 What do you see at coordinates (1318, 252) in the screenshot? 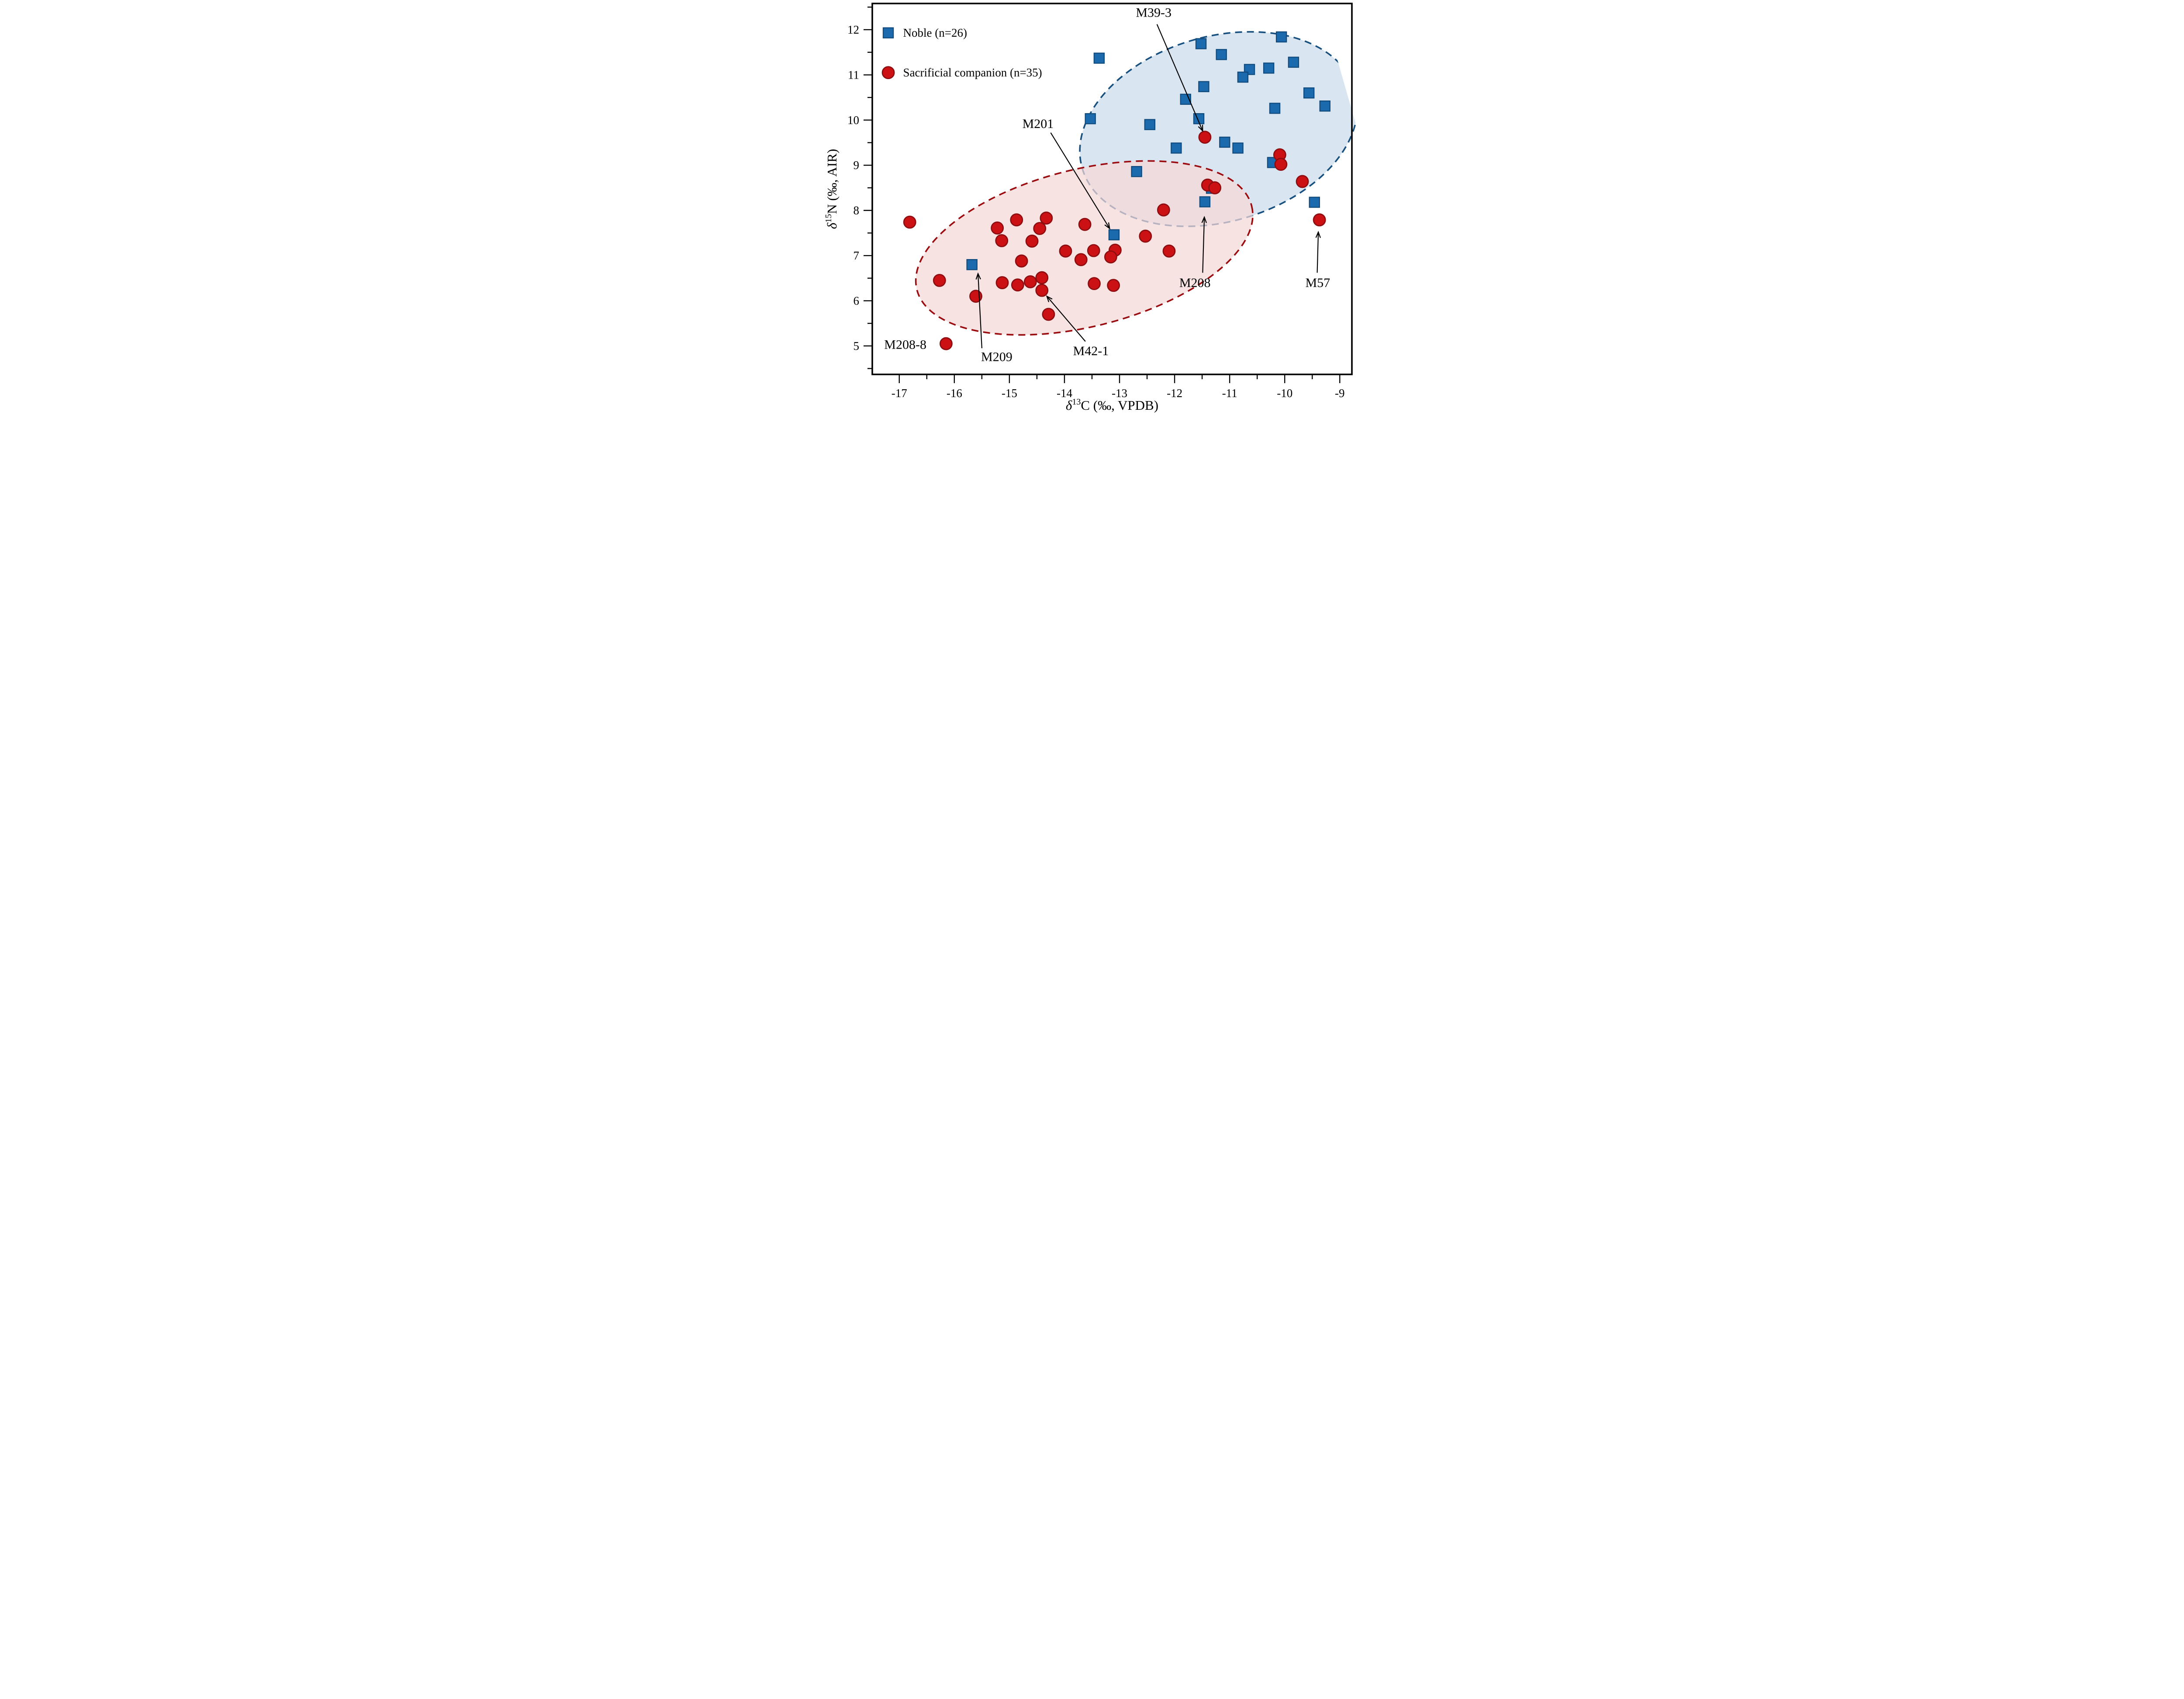
I see `annotation-M57-arrow-line` at bounding box center [1318, 252].